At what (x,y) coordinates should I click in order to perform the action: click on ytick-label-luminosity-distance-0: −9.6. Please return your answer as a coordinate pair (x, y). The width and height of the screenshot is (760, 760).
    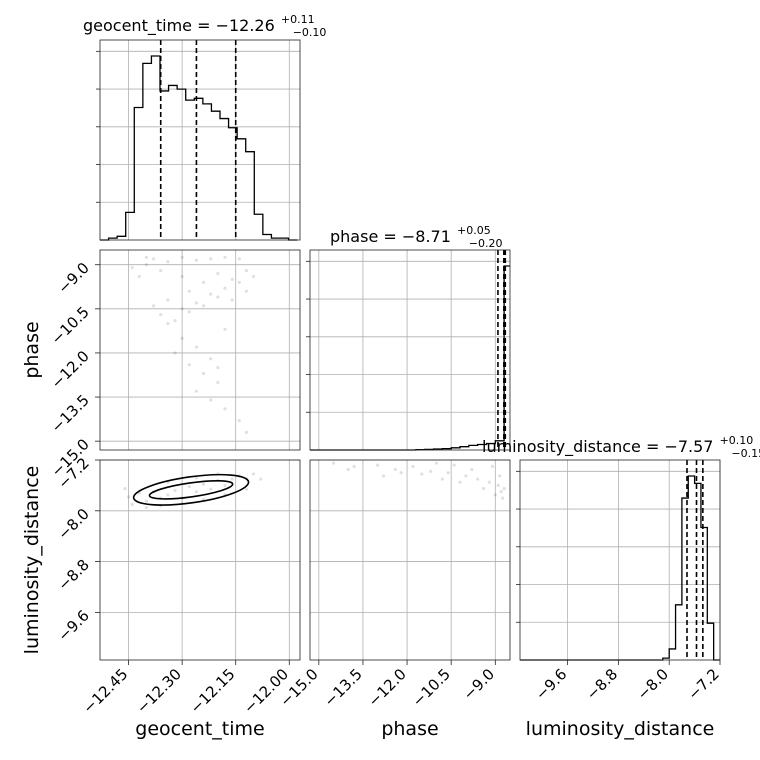
    Looking at the image, I should click on (73, 625).